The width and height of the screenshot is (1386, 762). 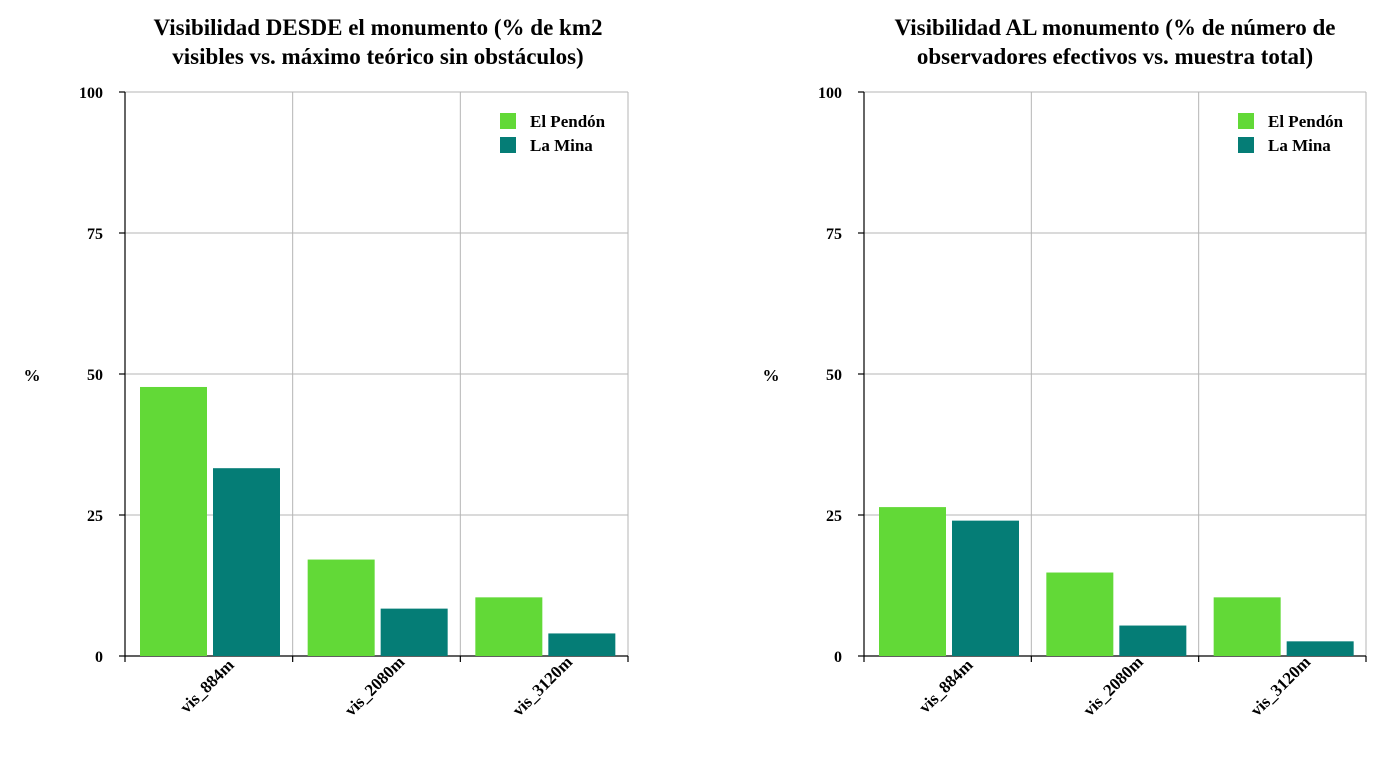 What do you see at coordinates (838, 657) in the screenshot?
I see `chart-2-ytick-label-0: 0` at bounding box center [838, 657].